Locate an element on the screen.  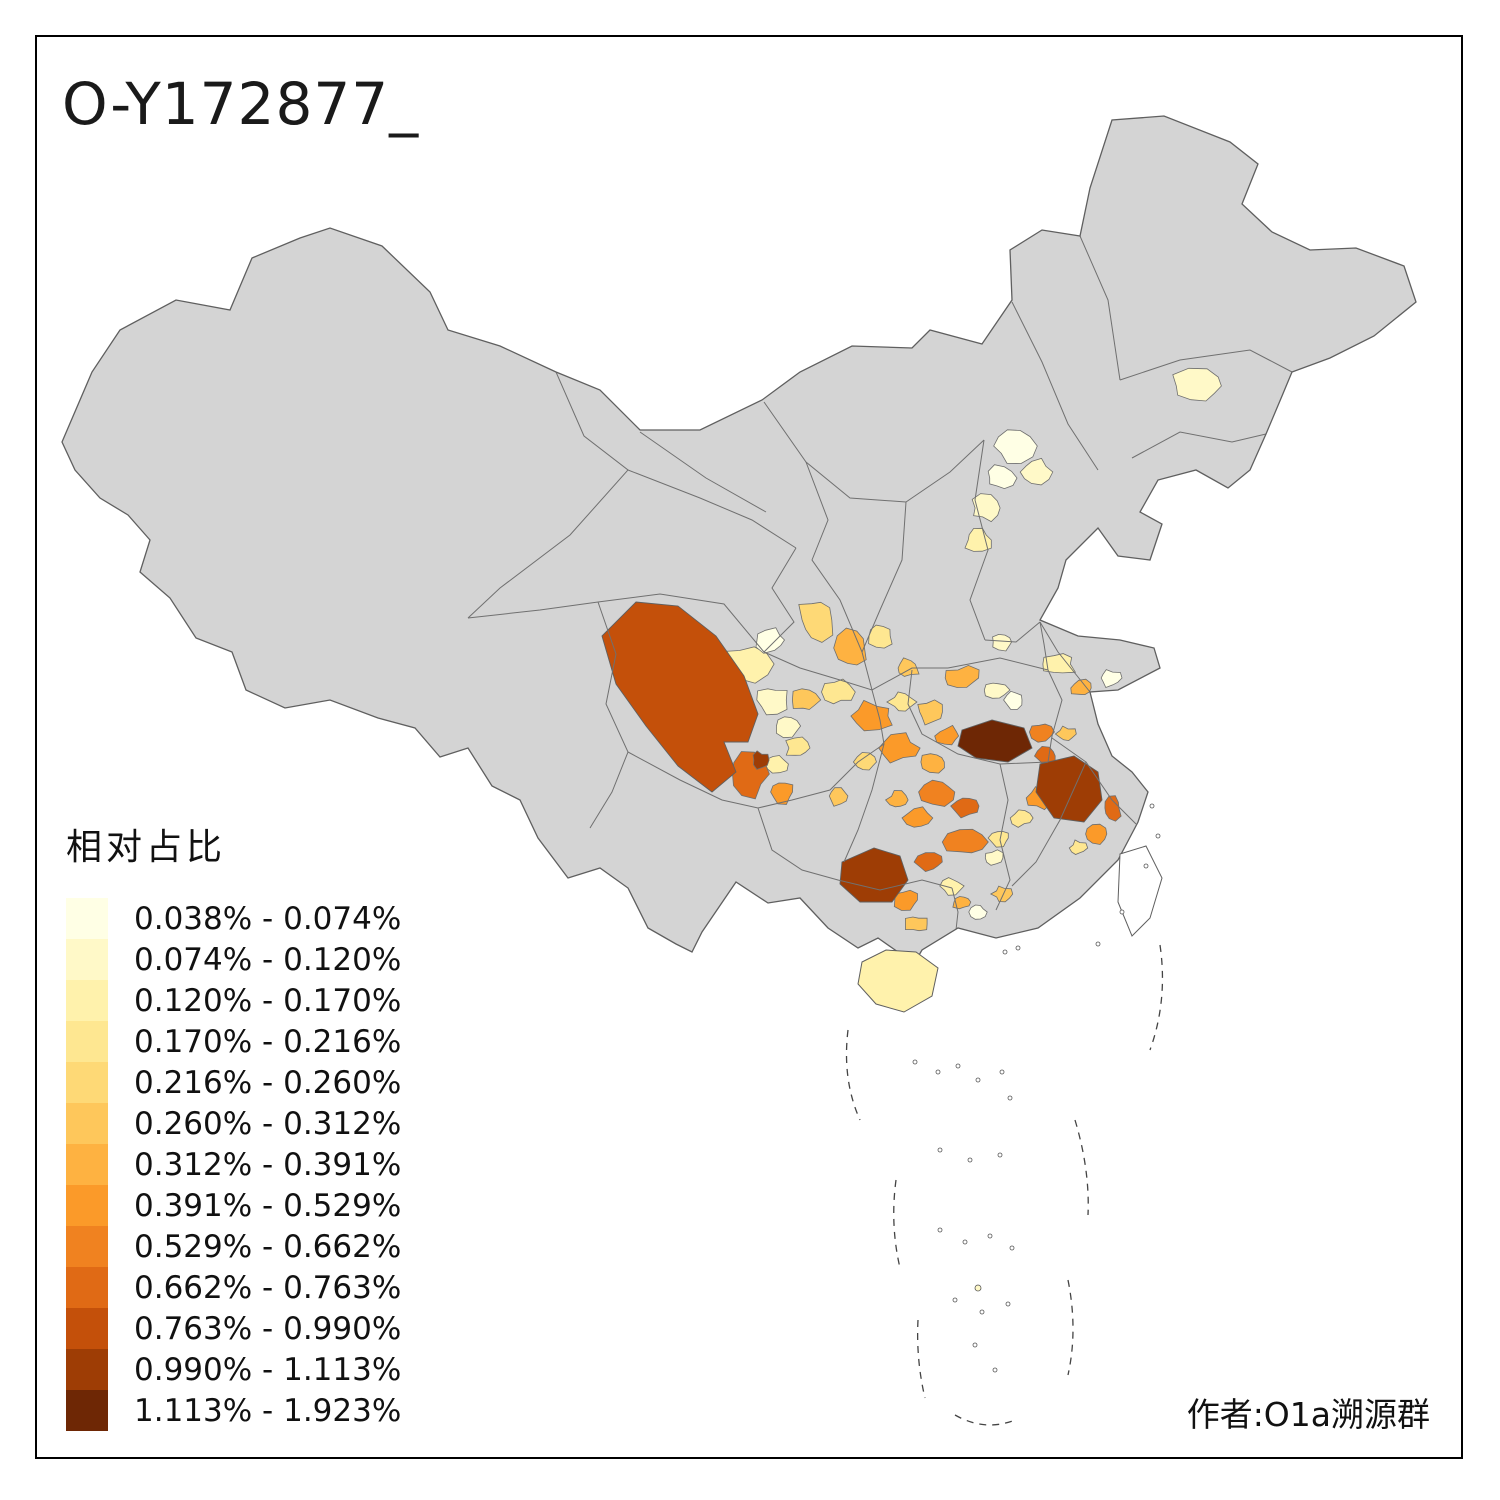
legend-label: 0.529% - 0.662% is located at coordinates (268, 1246).